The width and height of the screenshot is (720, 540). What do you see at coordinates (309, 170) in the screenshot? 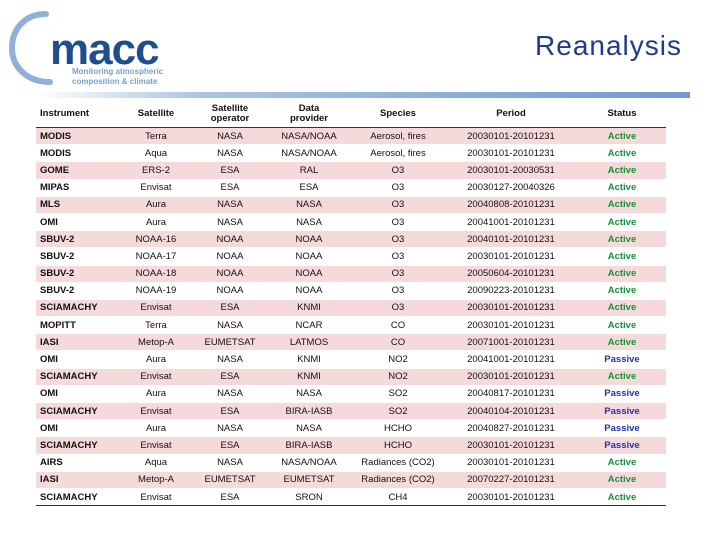
I see `cell-provider: RAL` at bounding box center [309, 170].